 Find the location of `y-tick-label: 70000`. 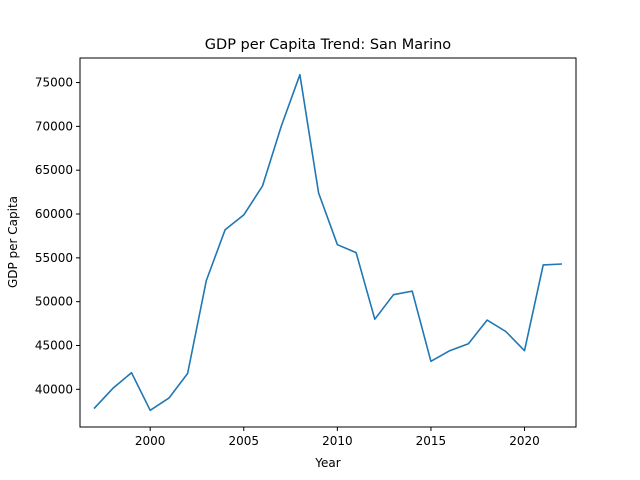

y-tick-label: 70000 is located at coordinates (54, 126).